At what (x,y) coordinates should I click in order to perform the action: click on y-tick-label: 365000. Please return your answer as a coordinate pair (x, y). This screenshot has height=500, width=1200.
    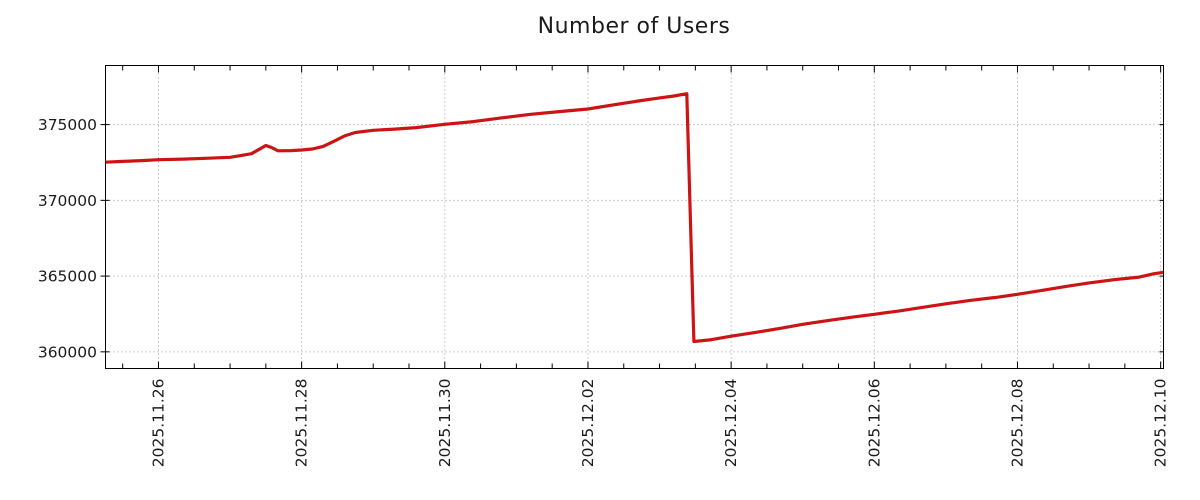
    Looking at the image, I should click on (67, 277).